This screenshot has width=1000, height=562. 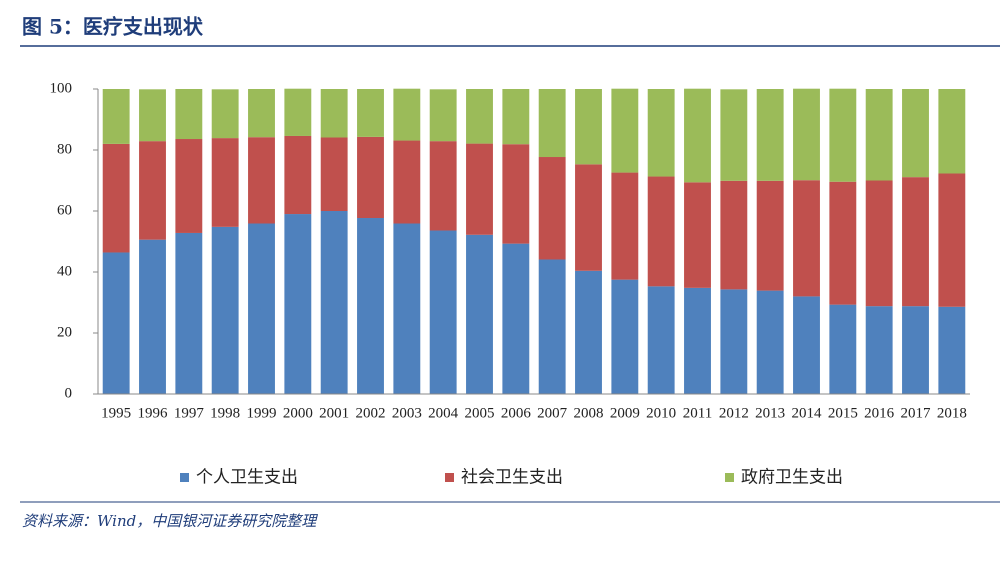 What do you see at coordinates (170, 521) in the screenshot?
I see `source-note: 资料来源：Wind，中国银河证券研究院整理` at bounding box center [170, 521].